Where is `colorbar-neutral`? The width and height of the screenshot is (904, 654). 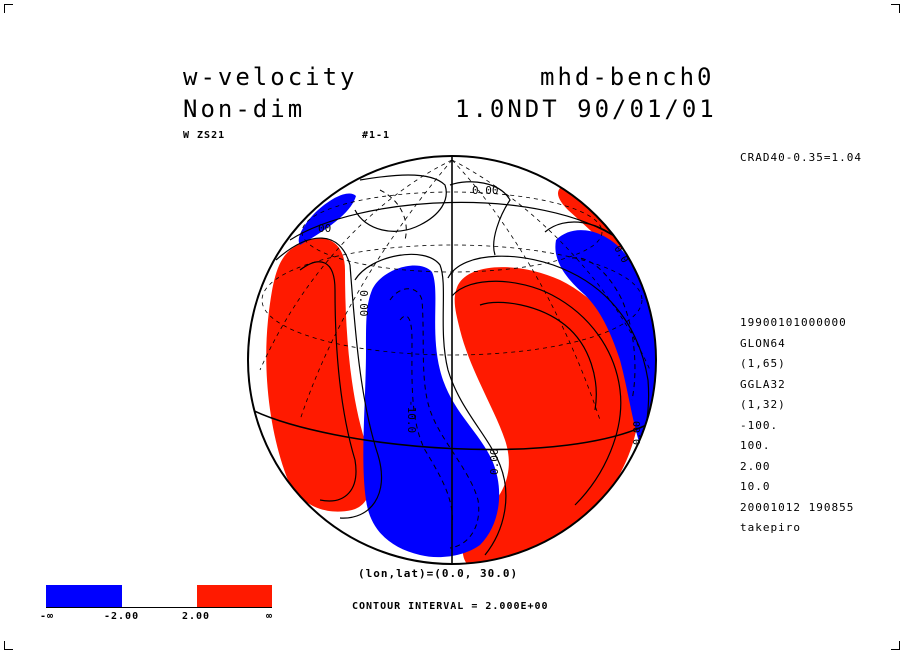 colorbar-neutral is located at coordinates (159, 596).